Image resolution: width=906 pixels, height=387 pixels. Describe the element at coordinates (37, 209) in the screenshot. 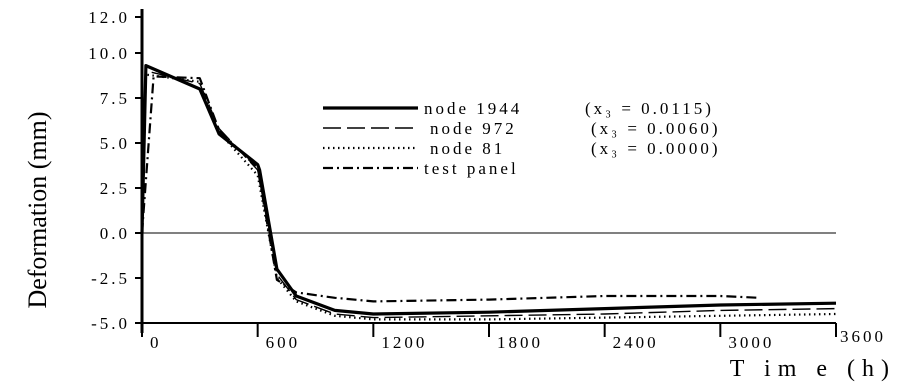

I see `y-axis-label: Deformation (mm)` at that location.